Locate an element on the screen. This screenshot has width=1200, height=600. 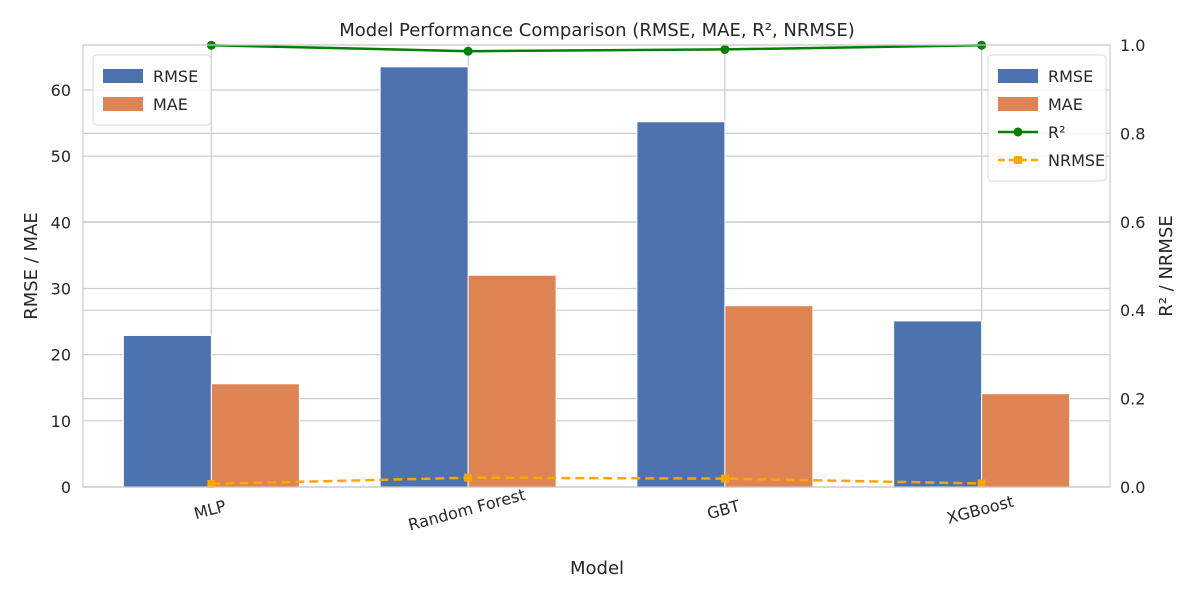
y2-tick-label: 0.6 is located at coordinates (1132, 222).